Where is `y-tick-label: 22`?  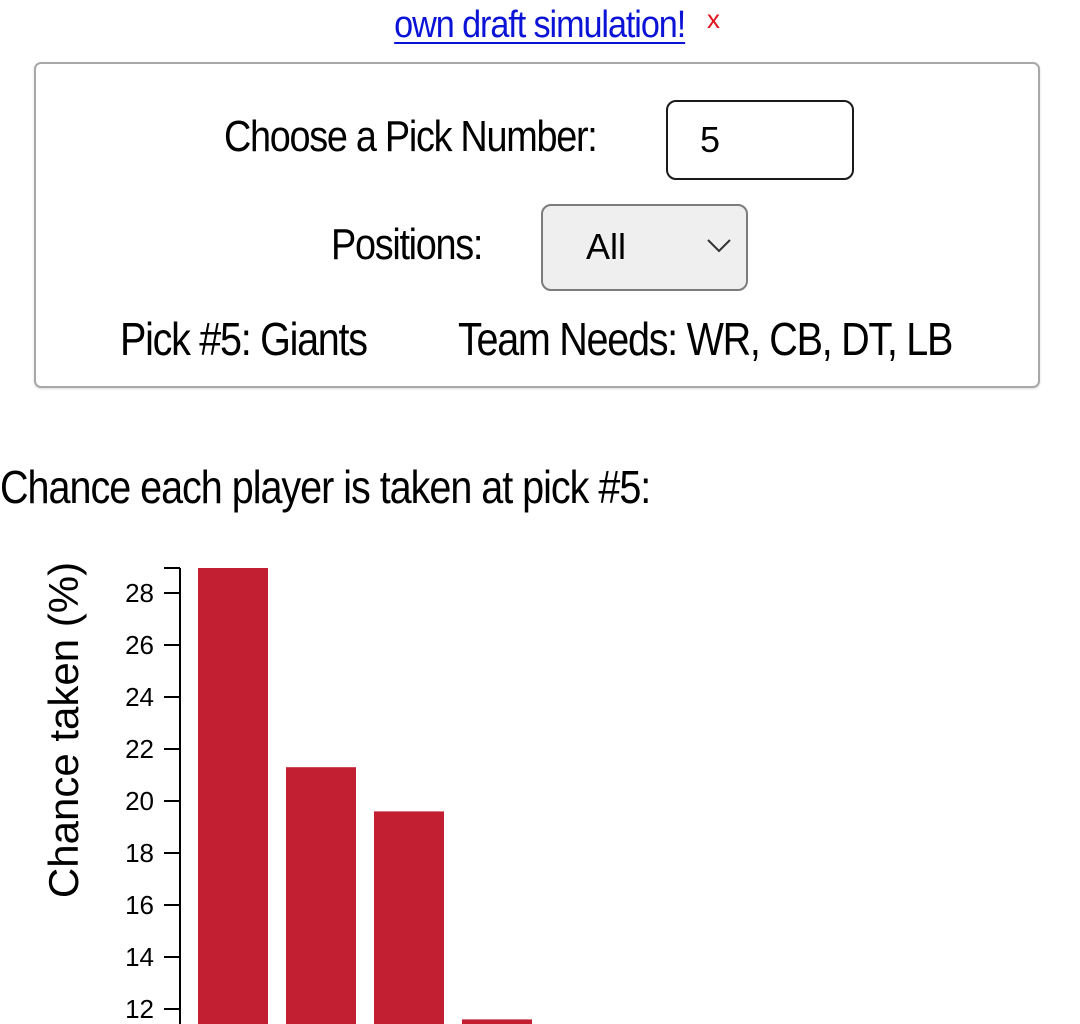
y-tick-label: 22 is located at coordinates (139, 749).